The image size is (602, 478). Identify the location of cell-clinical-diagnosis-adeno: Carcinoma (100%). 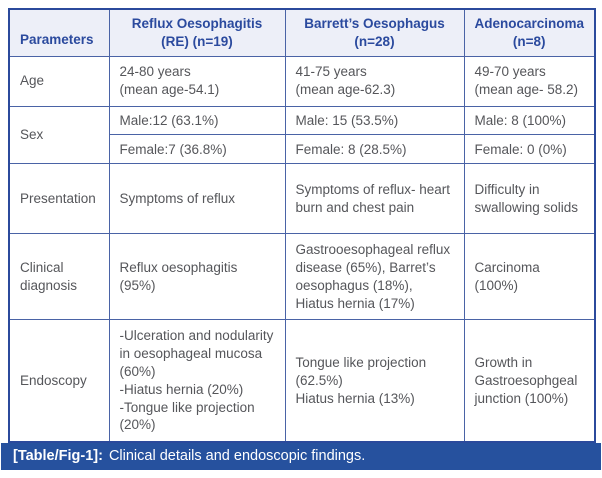
(529, 277).